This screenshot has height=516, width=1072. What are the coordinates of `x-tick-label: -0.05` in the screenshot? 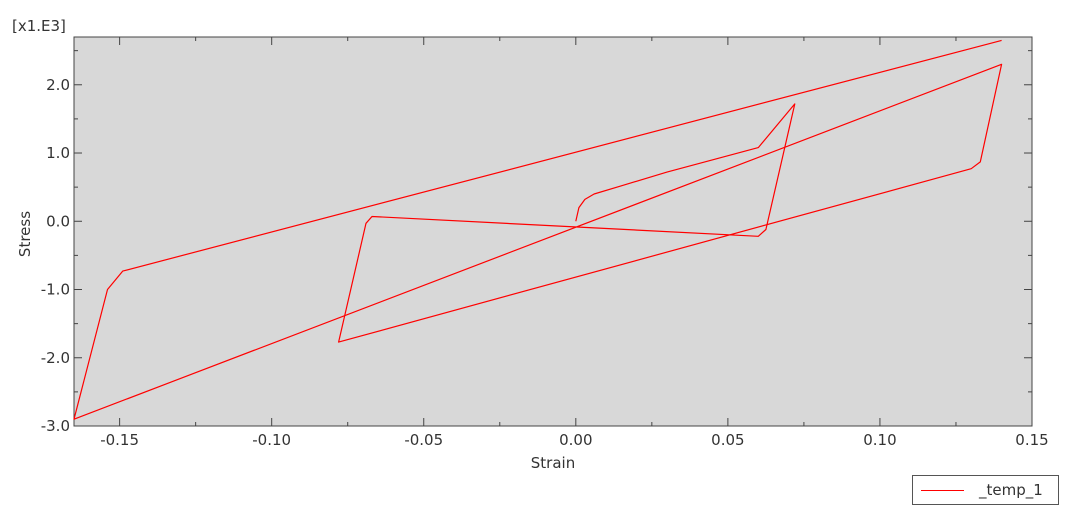 It's located at (423, 440).